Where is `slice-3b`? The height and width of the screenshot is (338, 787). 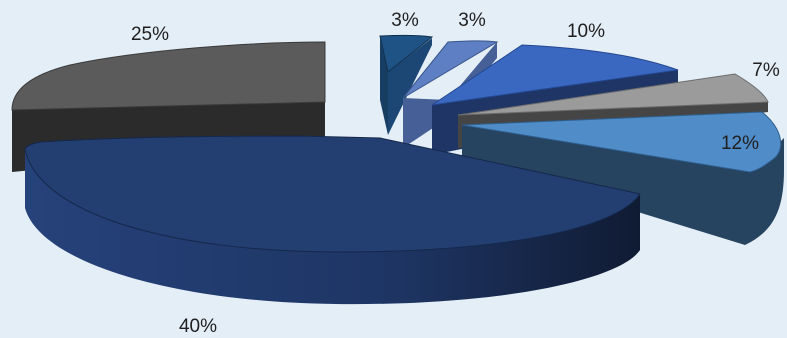
slice-3b is located at coordinates (450, 94).